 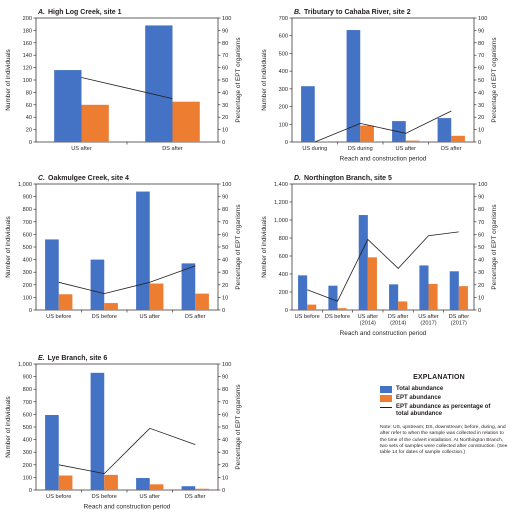 What do you see at coordinates (238, 79) in the screenshot?
I see `right-axis-label: Percentage of EPT organisms` at bounding box center [238, 79].